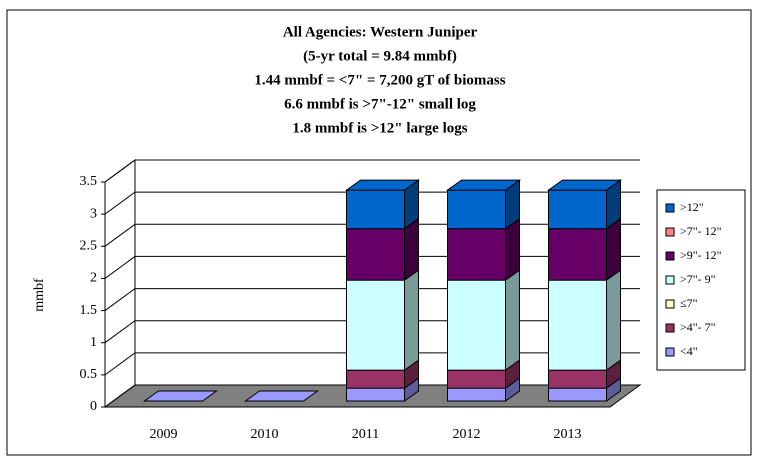  Describe the element at coordinates (93, 278) in the screenshot. I see `y-tick-label: 2` at that location.